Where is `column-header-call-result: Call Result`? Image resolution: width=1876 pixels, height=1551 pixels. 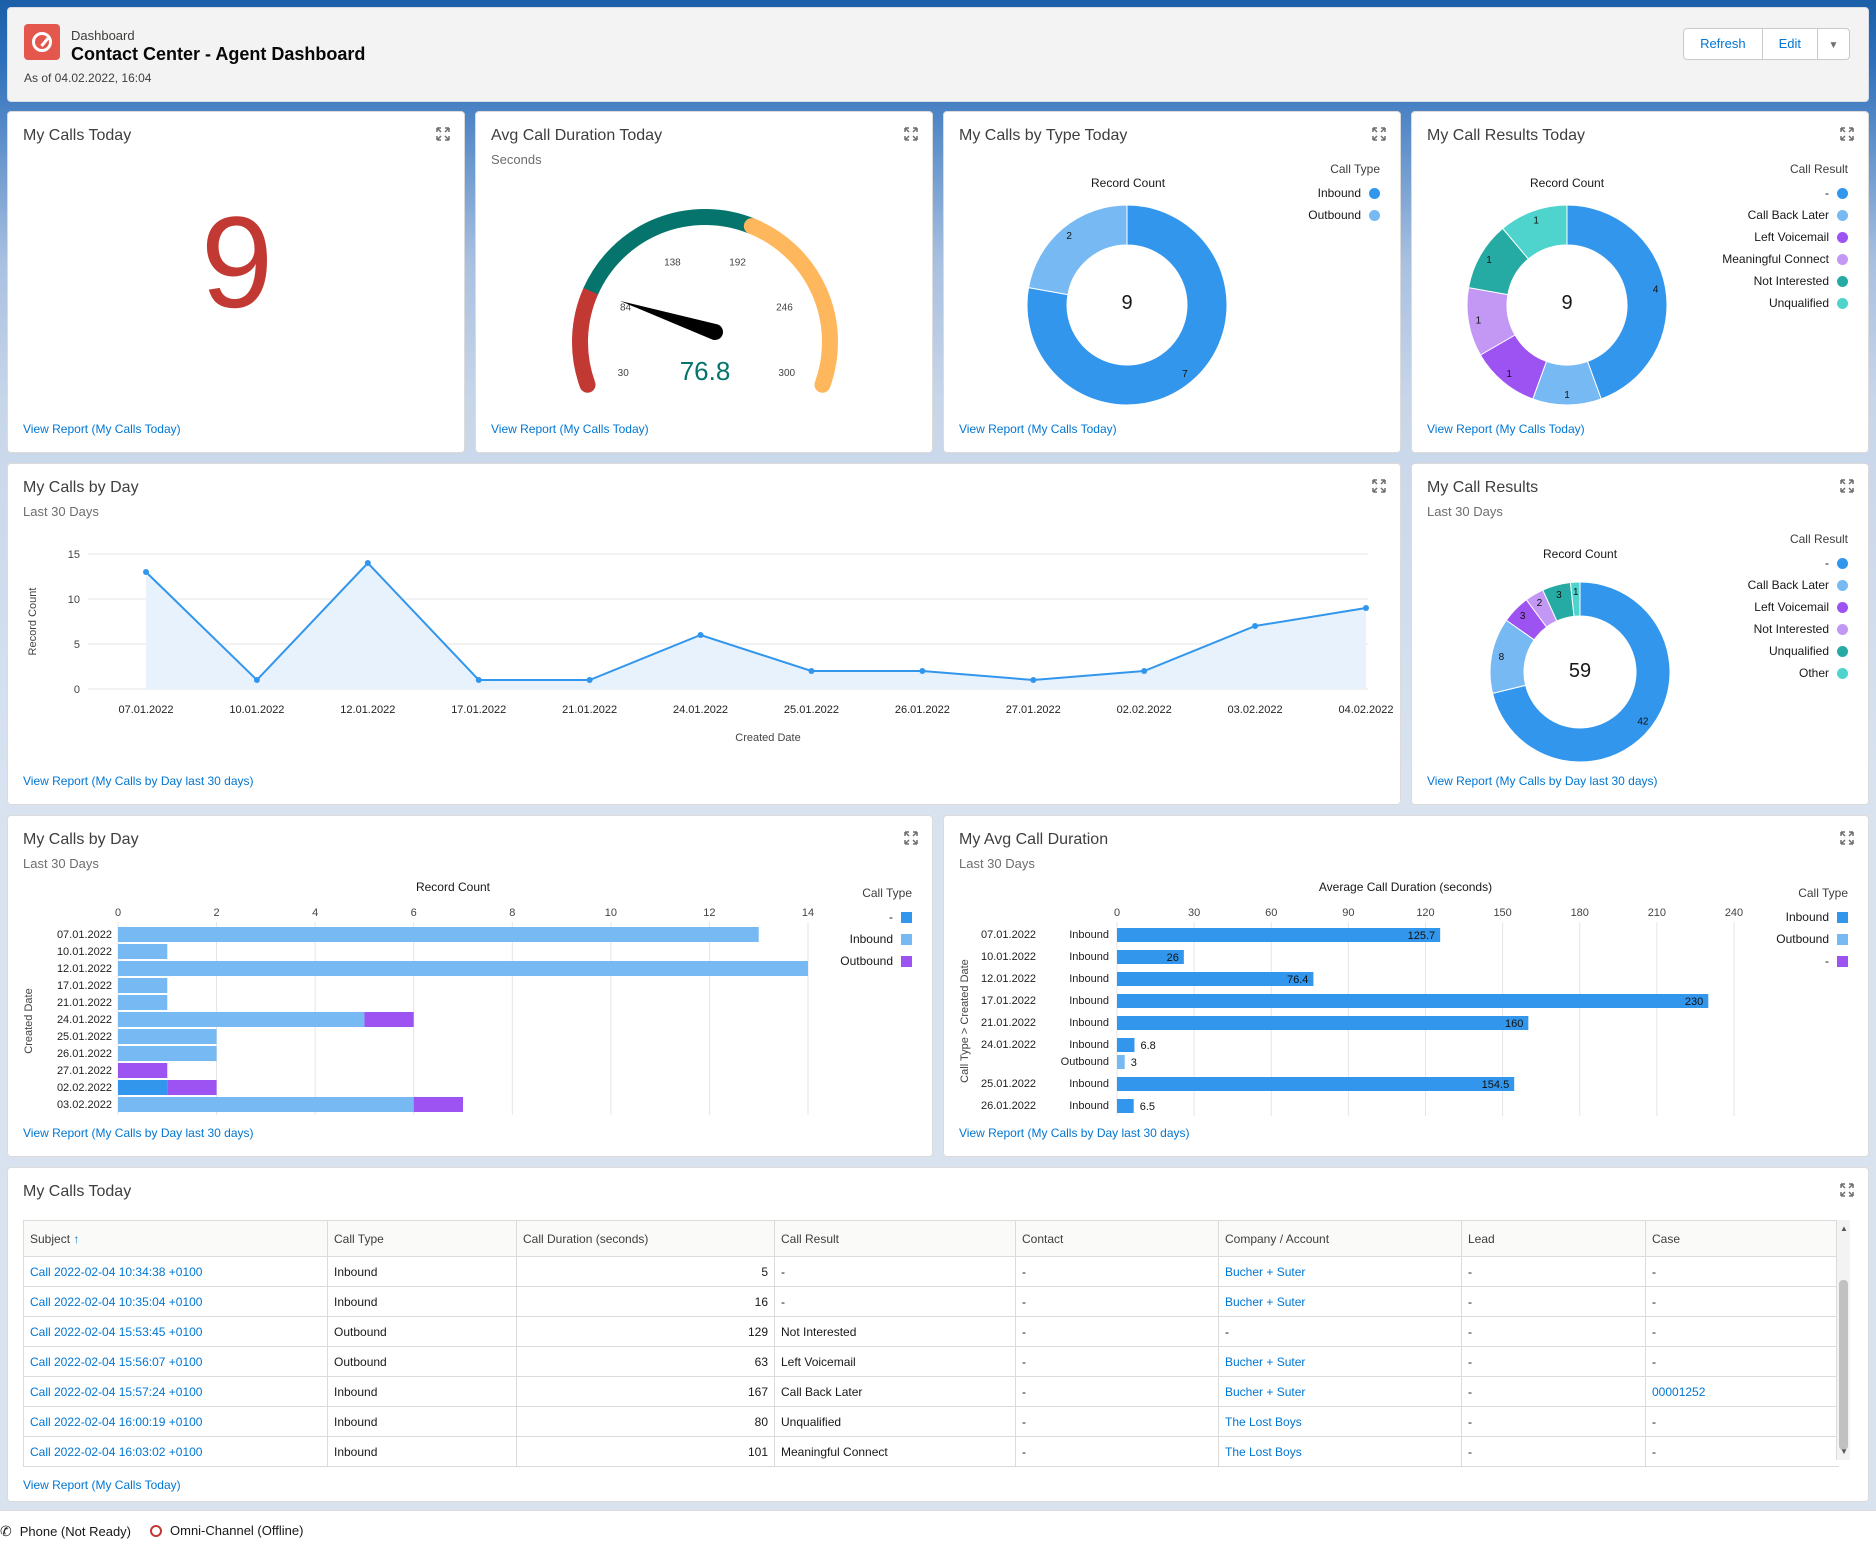 column-header-call-result: Call Result is located at coordinates (895, 1238).